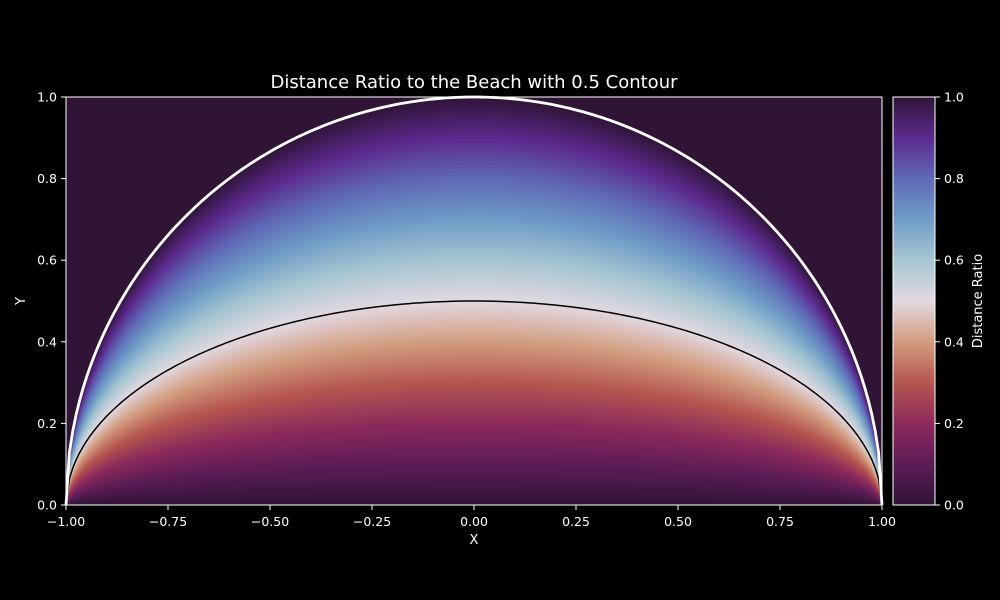 The image size is (1000, 600). I want to click on y-axis: 0.0 0.2 0.4 0.6 0.8 1.0, so click(51, 301).